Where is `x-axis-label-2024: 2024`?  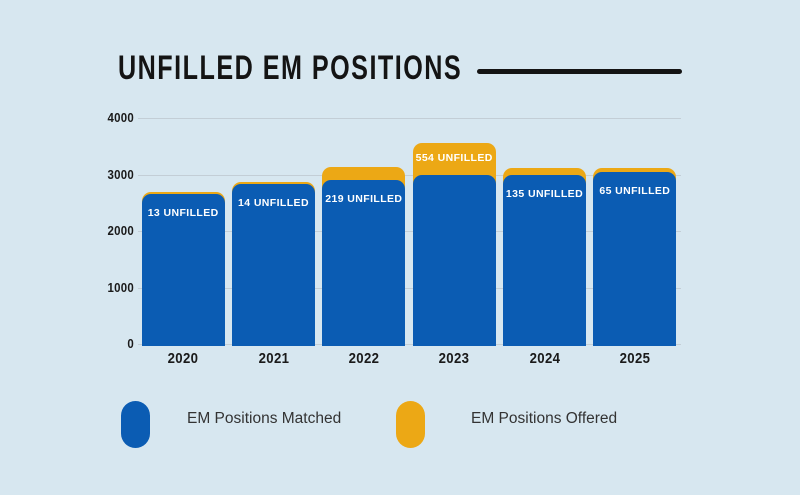
x-axis-label-2024: 2024 is located at coordinates (544, 358).